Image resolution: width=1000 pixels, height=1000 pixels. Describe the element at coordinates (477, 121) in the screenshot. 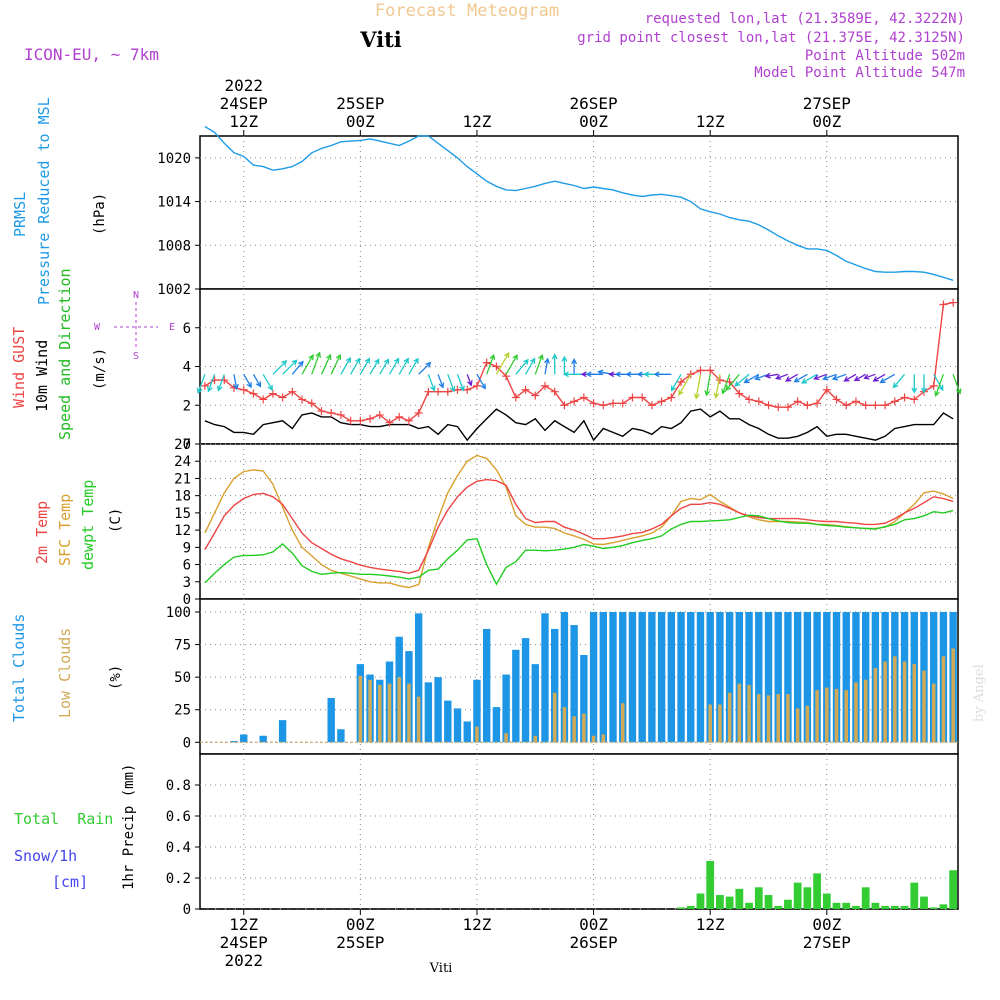

I see `time-label-top: 12Z` at that location.